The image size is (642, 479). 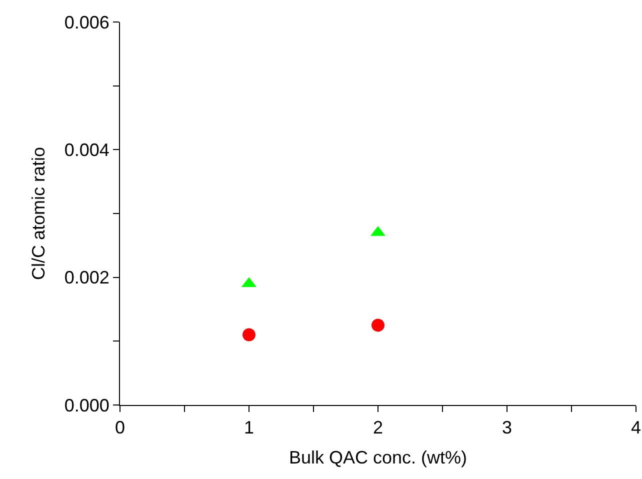 I want to click on y-tick-label: 0.006, so click(x=87, y=22).